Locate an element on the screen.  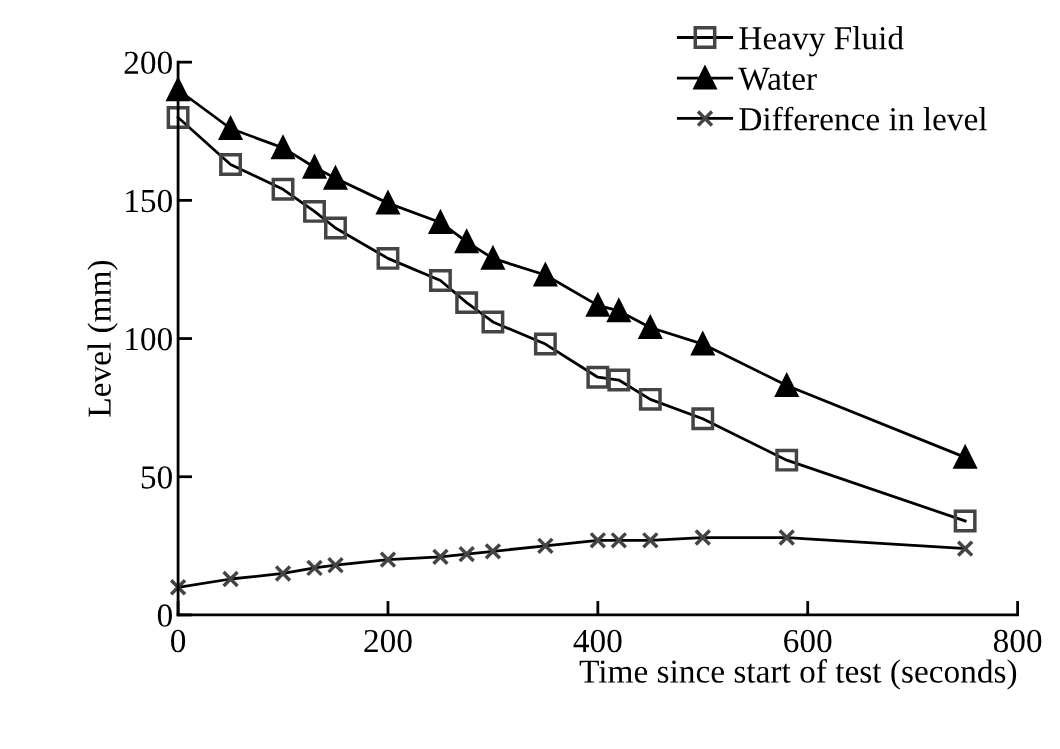
x-tick-label: 600 is located at coordinates (808, 641).